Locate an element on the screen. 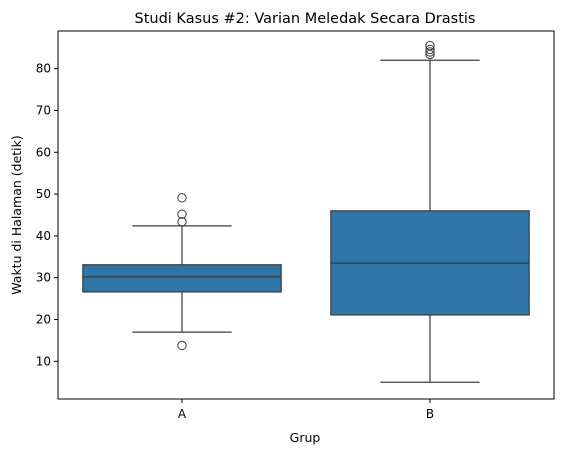  iqr-box is located at coordinates (182, 278).